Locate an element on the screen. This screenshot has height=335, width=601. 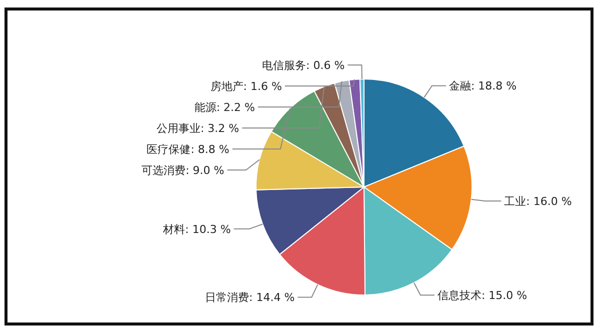
slice-label: 金融: 18.8 % is located at coordinates (483, 86).